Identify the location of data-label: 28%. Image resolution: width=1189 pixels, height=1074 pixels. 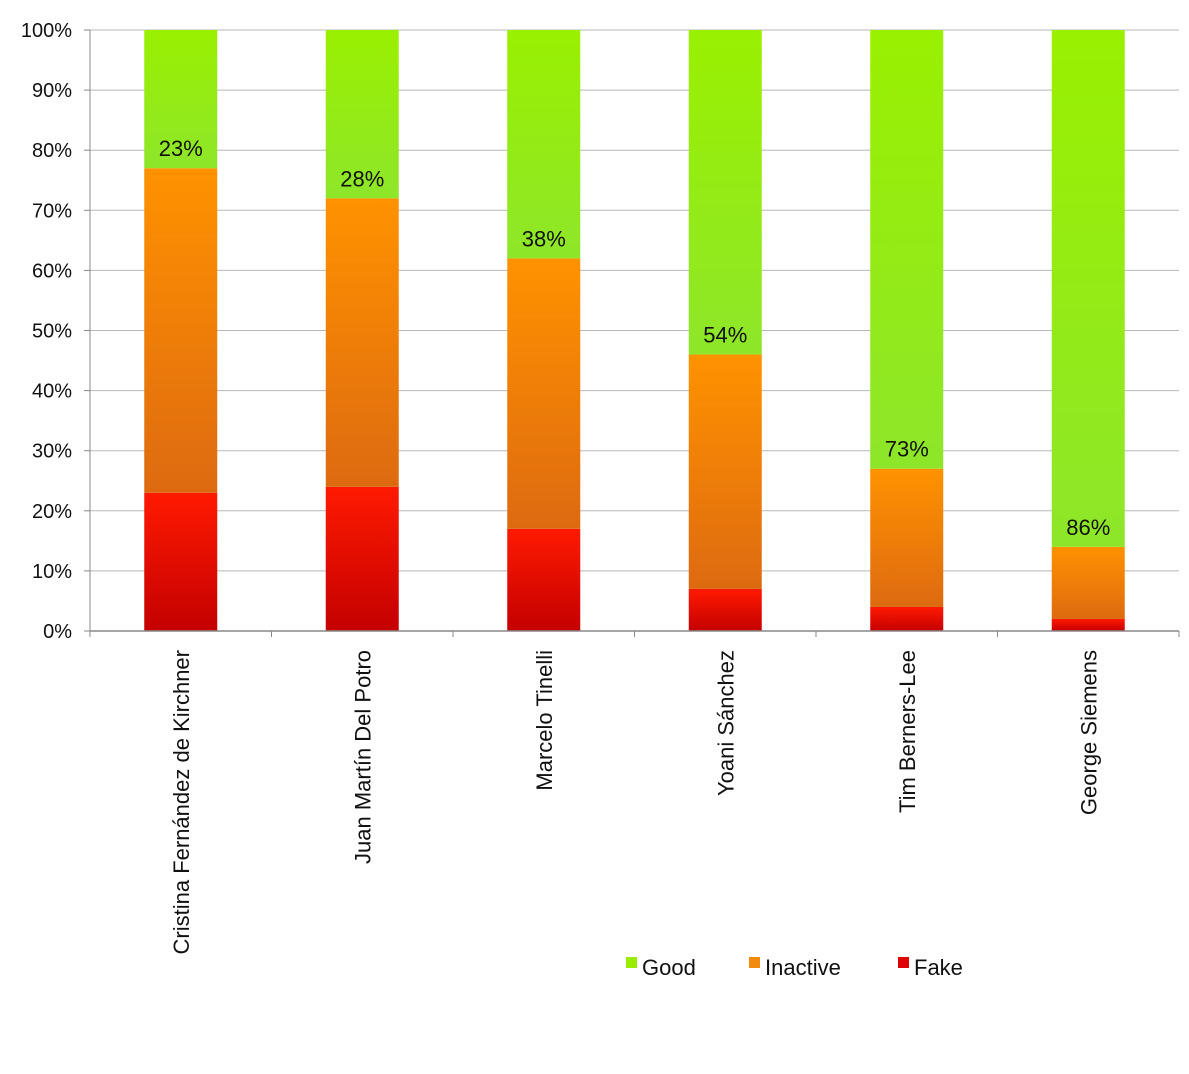
(362, 178).